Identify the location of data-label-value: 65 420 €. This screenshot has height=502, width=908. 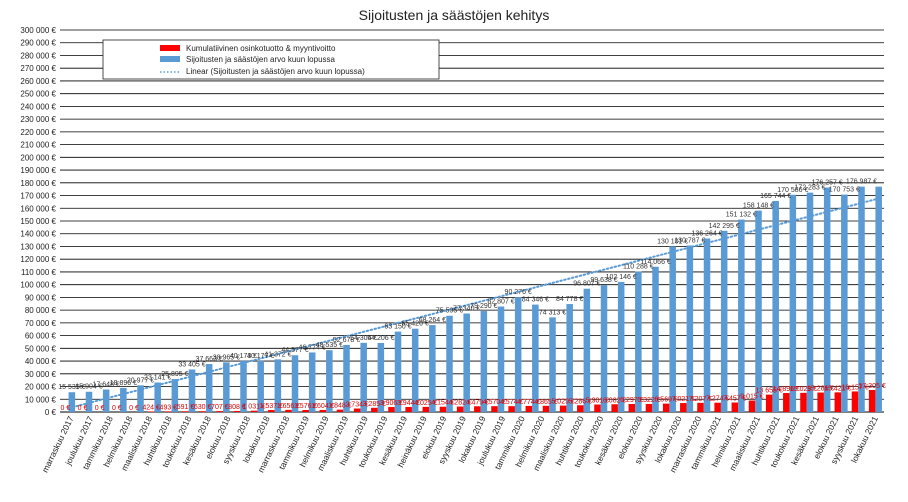
(415, 324).